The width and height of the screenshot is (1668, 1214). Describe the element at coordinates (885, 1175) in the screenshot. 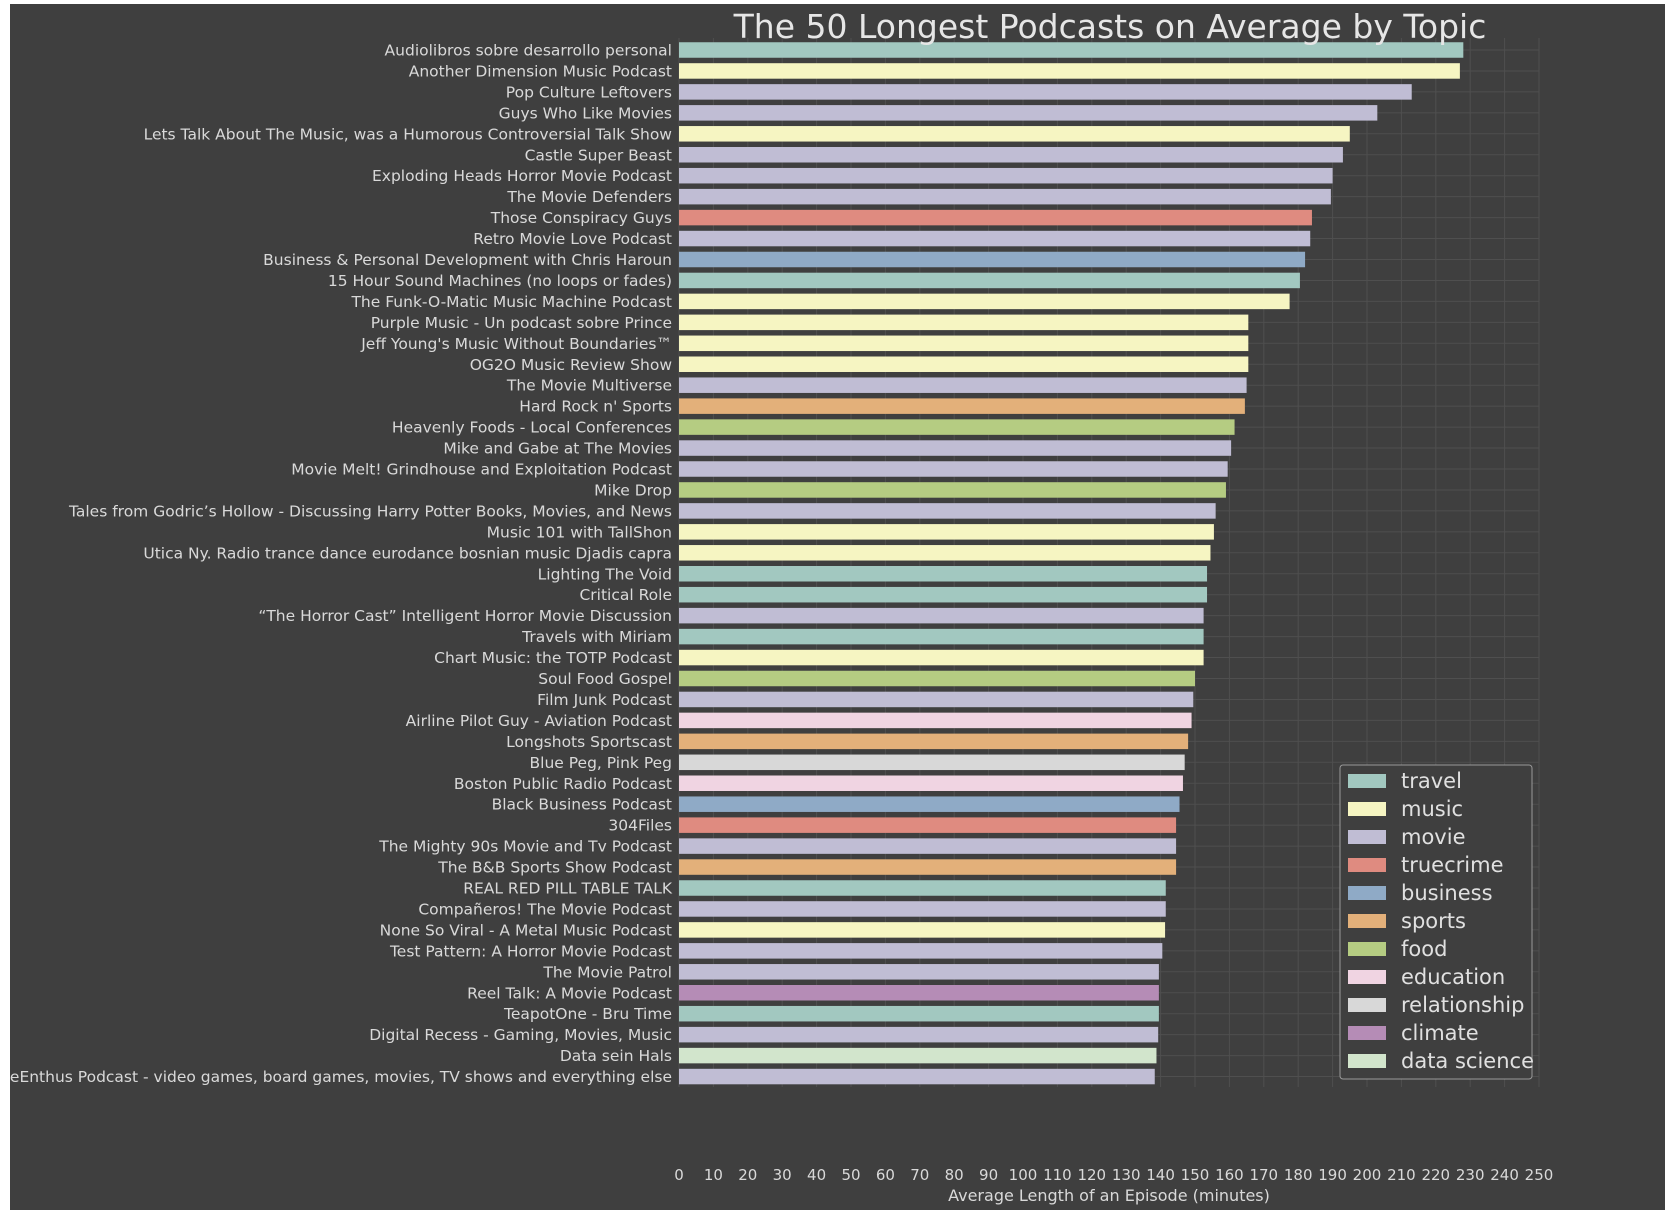

I see `x-tick-label-6: 60` at that location.